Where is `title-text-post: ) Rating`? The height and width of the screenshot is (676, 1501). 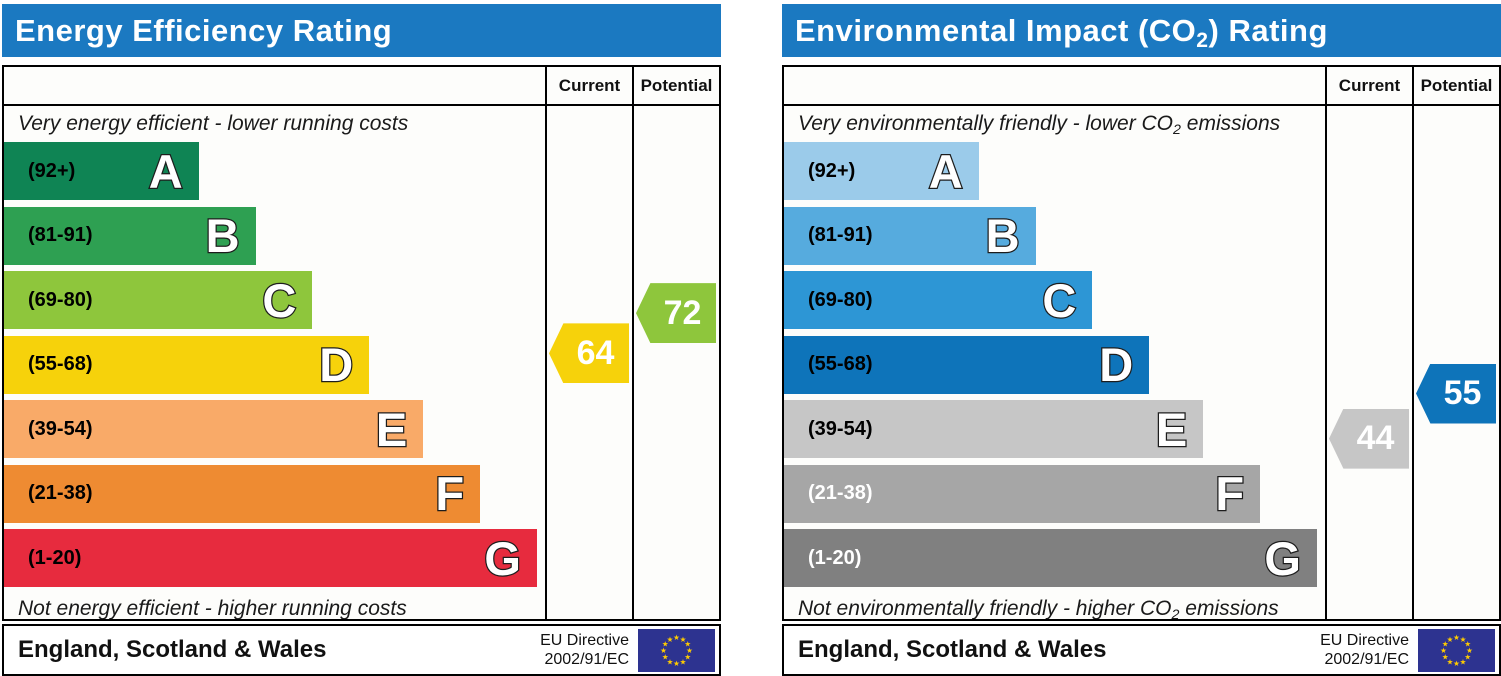
title-text-post: ) Rating is located at coordinates (1268, 30).